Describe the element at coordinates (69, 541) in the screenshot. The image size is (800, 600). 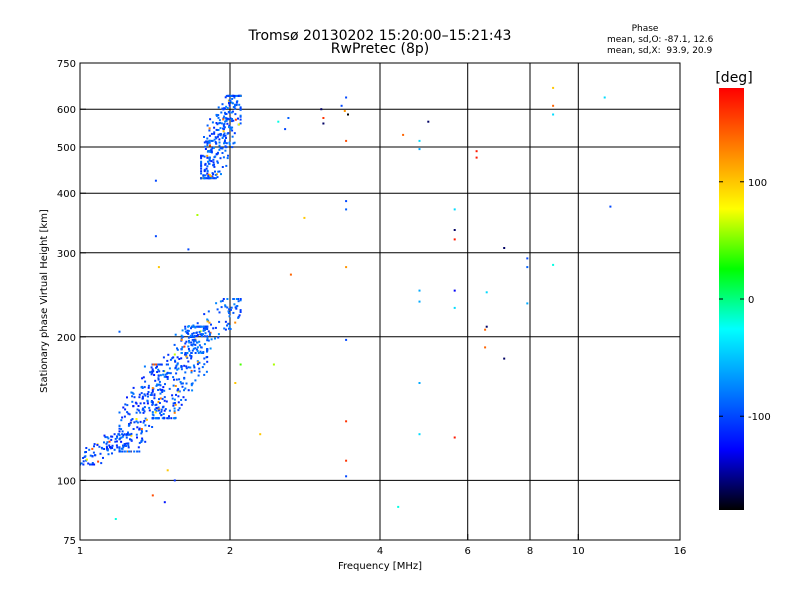
I see `y-tick-label: 75` at that location.